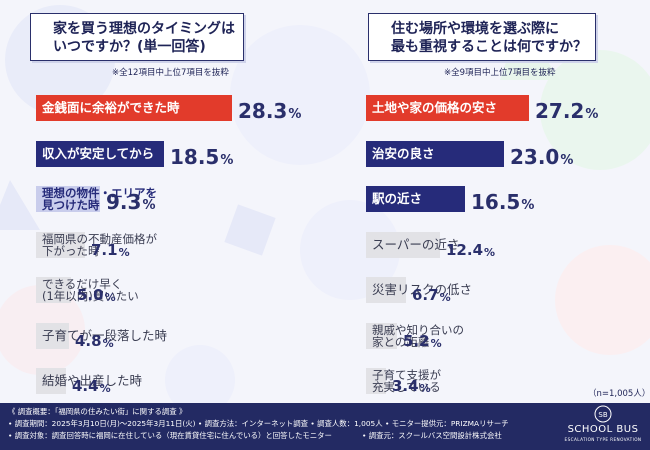 The height and width of the screenshot is (450, 650). I want to click on left-bar: 金銭面に余裕ができた時, so click(134, 108).